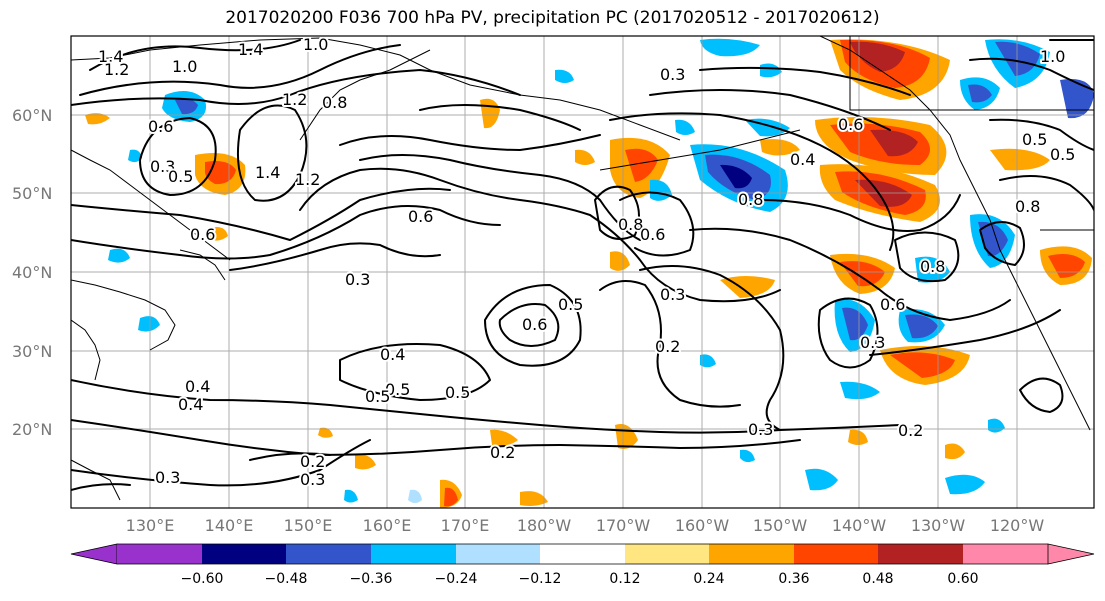 The width and height of the screenshot is (1105, 601). Describe the element at coordinates (624, 579) in the screenshot. I see `colorbar-tick-label: 0.12` at that location.